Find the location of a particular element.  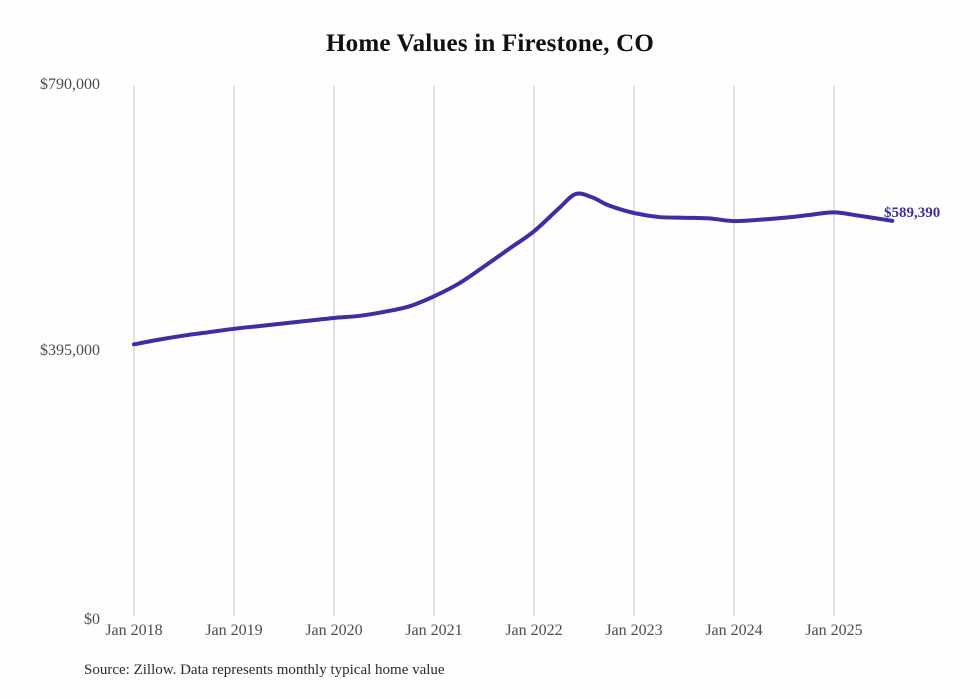

y-tick-label-top: $790,000 is located at coordinates (70, 84).